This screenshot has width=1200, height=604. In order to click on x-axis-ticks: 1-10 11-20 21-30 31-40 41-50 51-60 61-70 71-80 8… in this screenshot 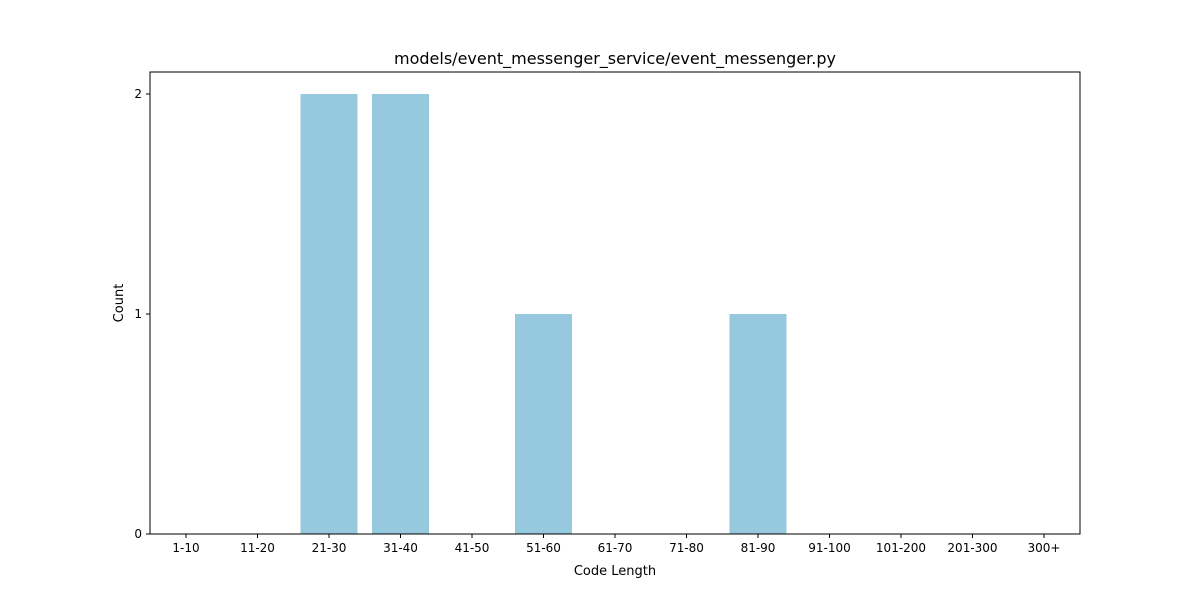, I will do `click(616, 544)`.